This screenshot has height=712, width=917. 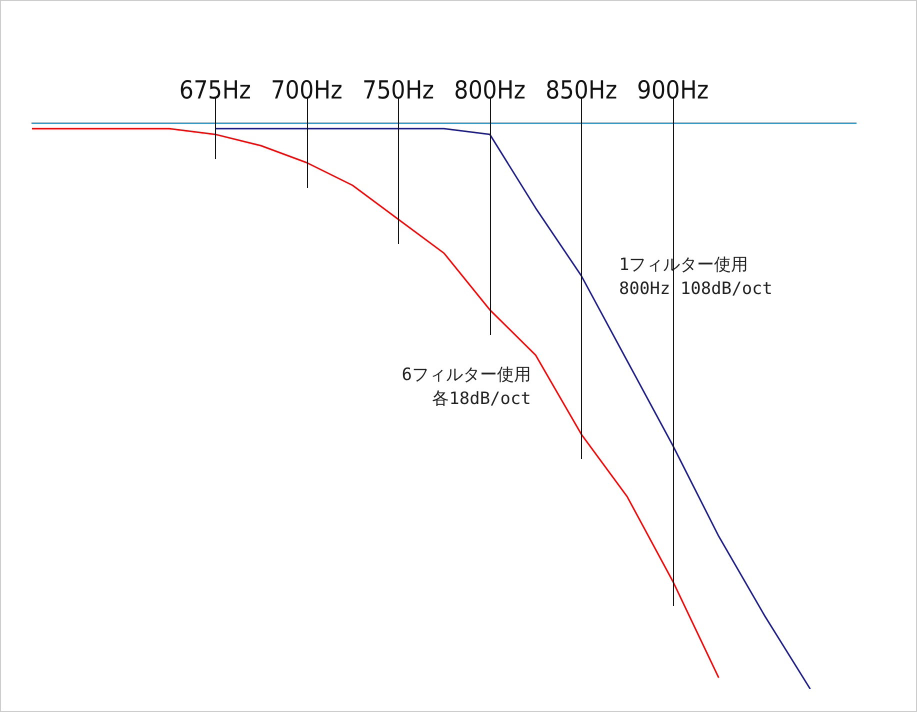 I want to click on annotation: 6フィルター使用, so click(x=466, y=374).